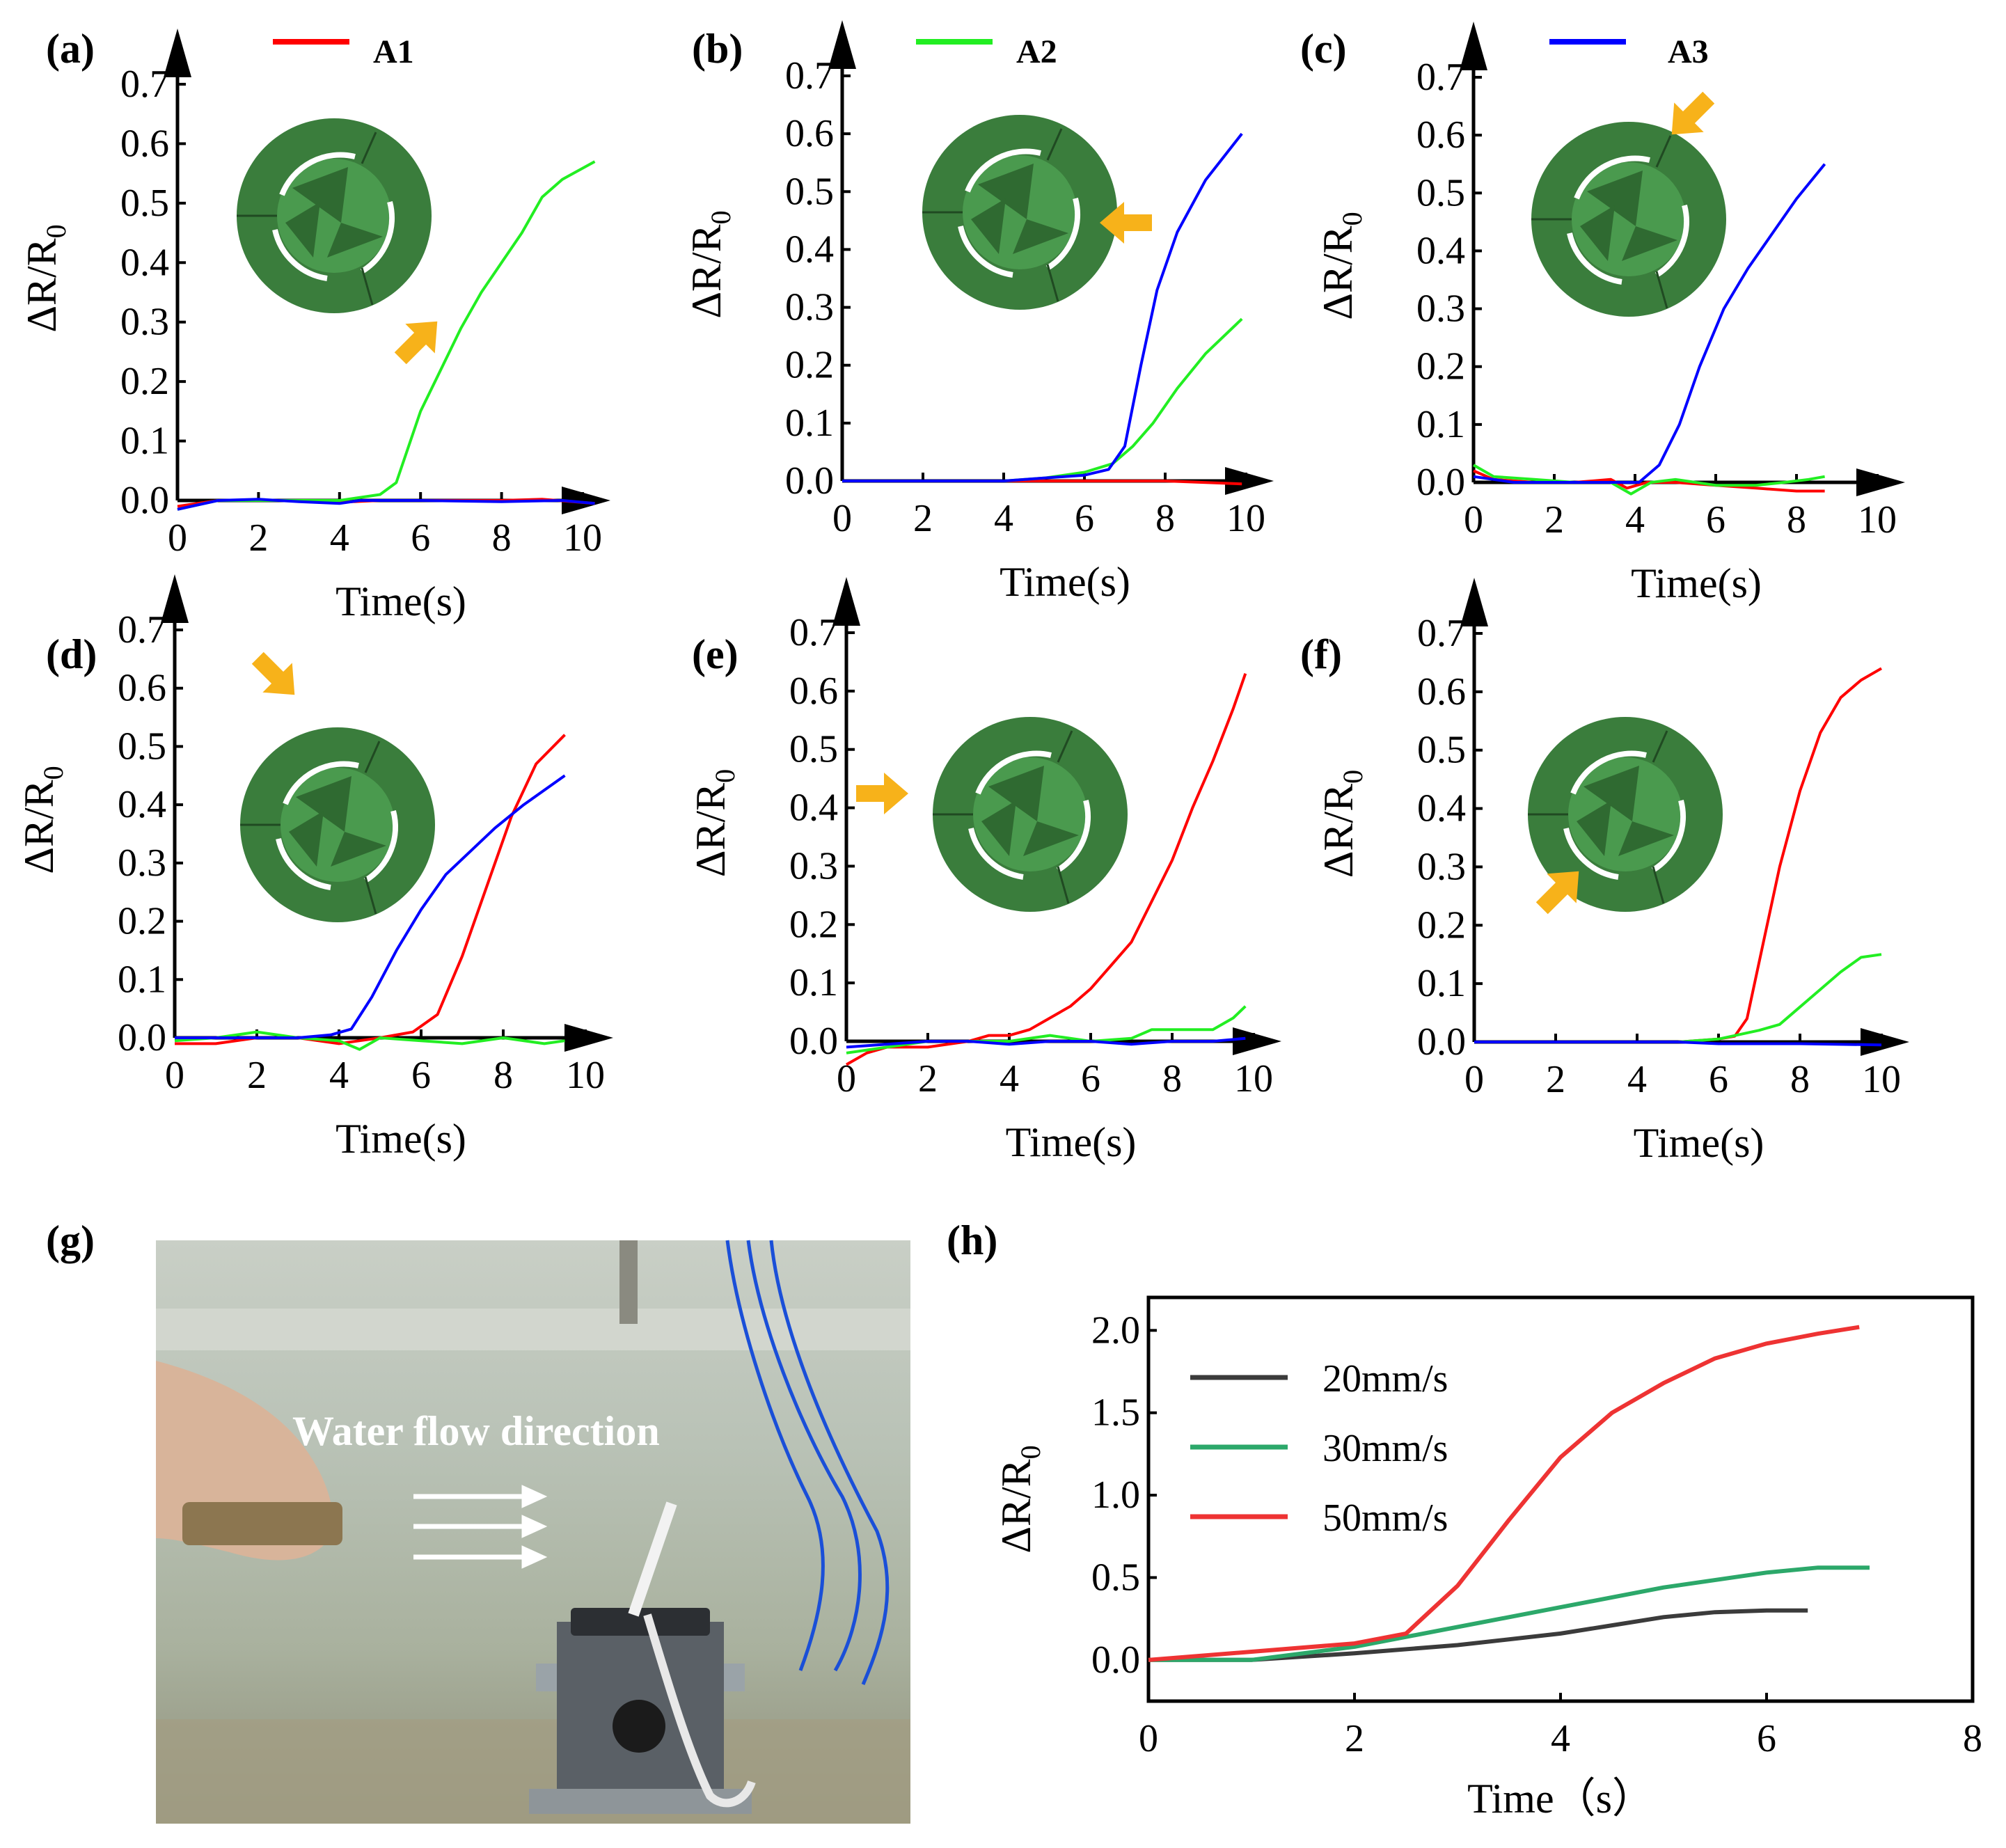 The image size is (2006, 1848). I want to click on force-arrow-a, so click(416, 343).